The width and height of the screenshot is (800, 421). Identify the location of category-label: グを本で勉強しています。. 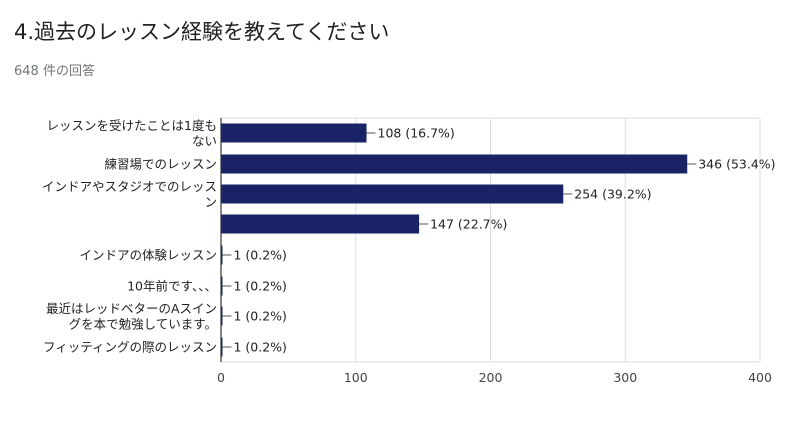
(143, 323).